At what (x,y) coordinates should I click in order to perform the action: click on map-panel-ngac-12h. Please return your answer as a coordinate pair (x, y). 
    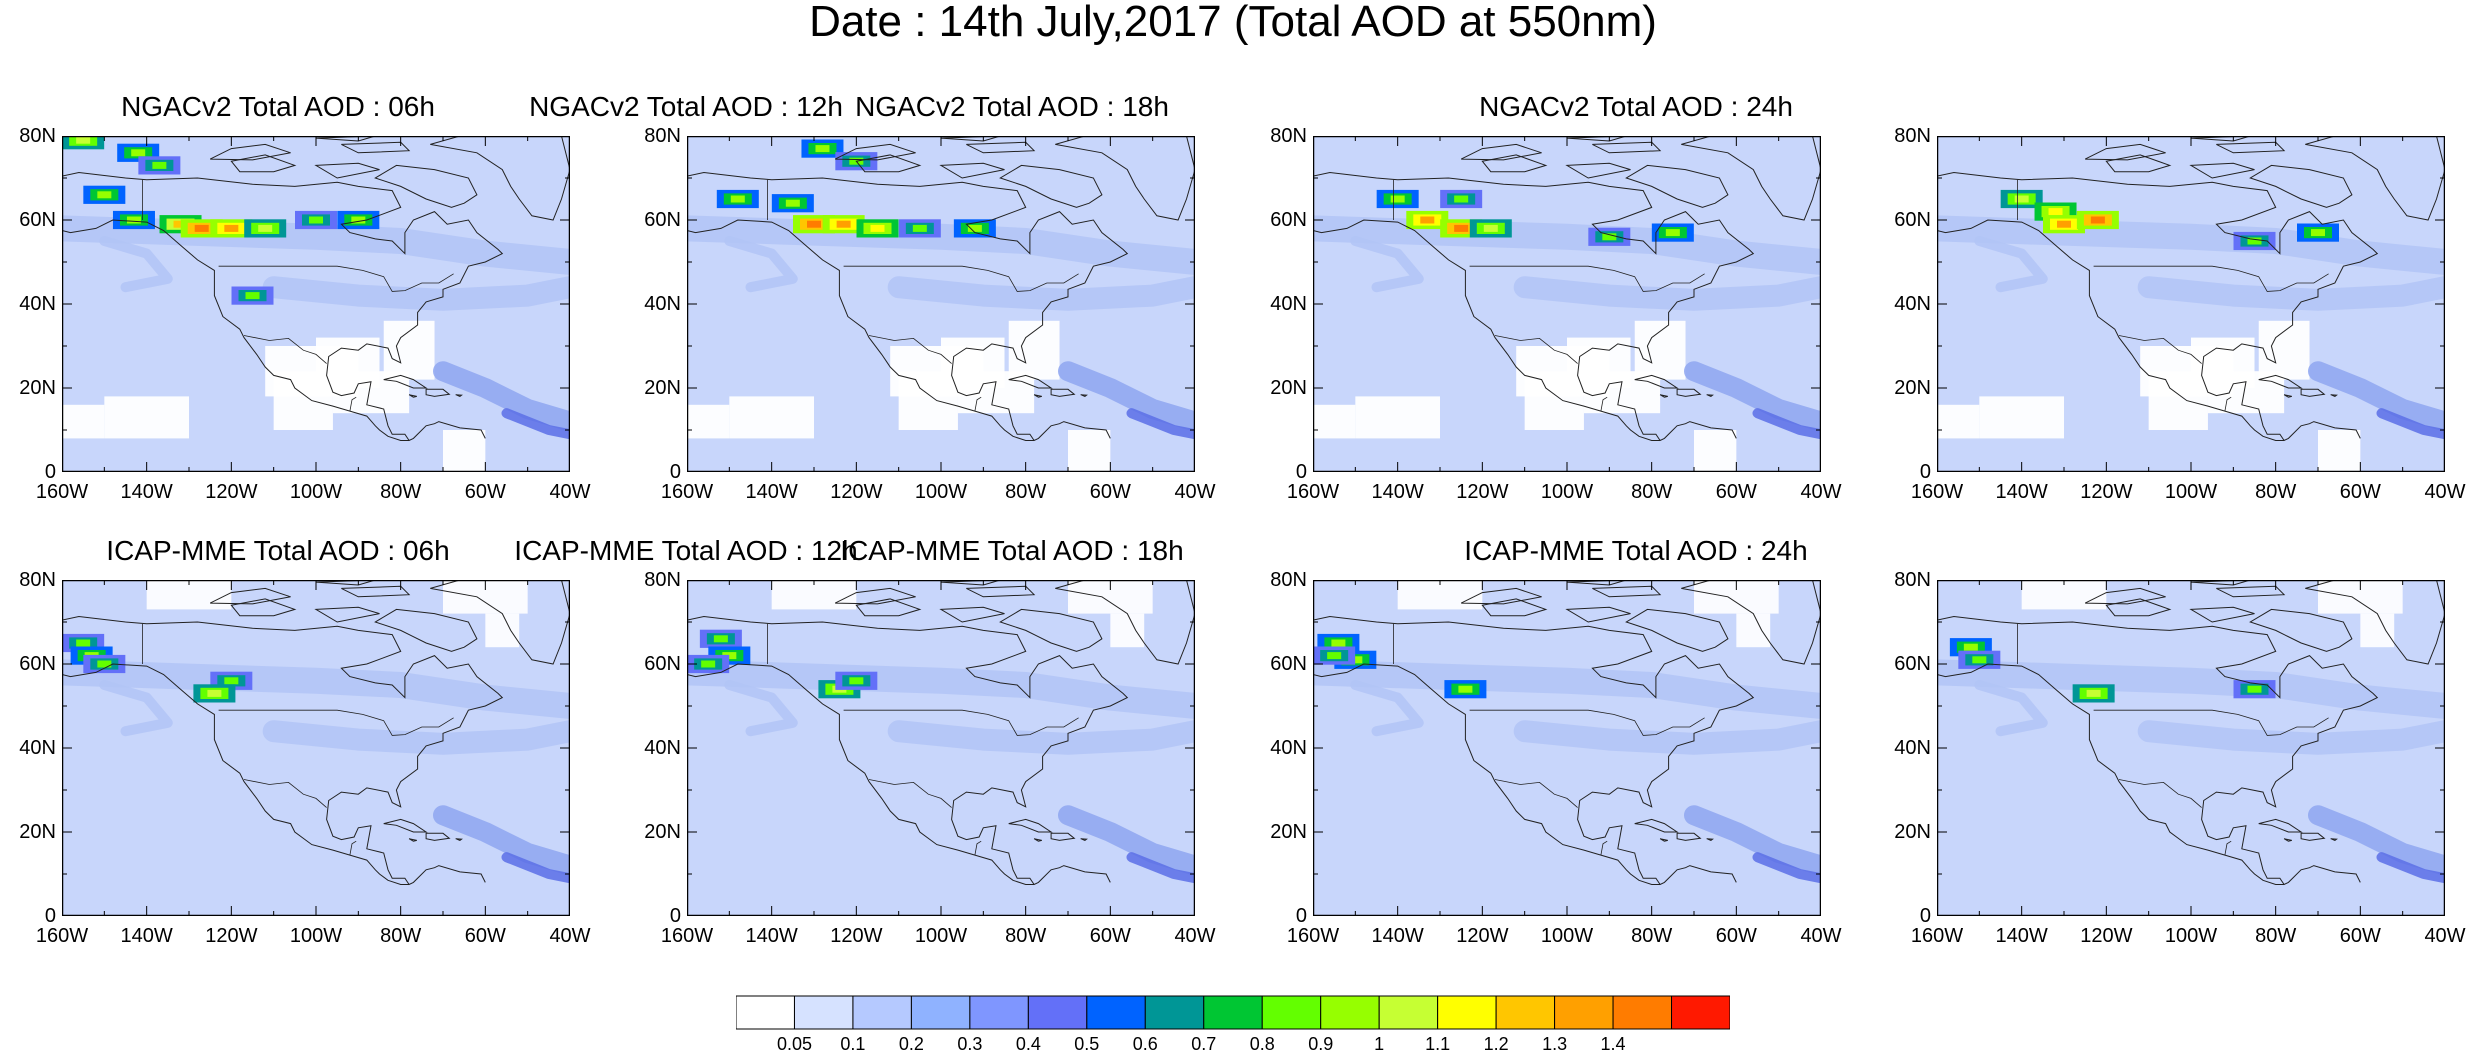
    Looking at the image, I should click on (941, 304).